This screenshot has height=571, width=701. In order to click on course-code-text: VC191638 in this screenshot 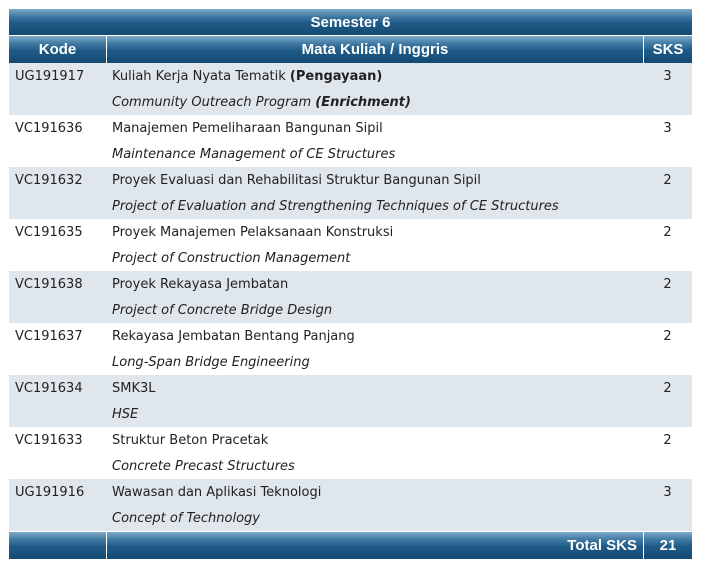, I will do `click(49, 284)`.